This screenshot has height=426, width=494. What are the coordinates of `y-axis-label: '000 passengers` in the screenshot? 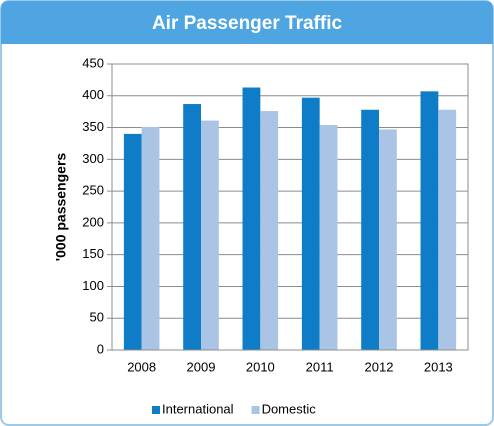 It's located at (61, 207).